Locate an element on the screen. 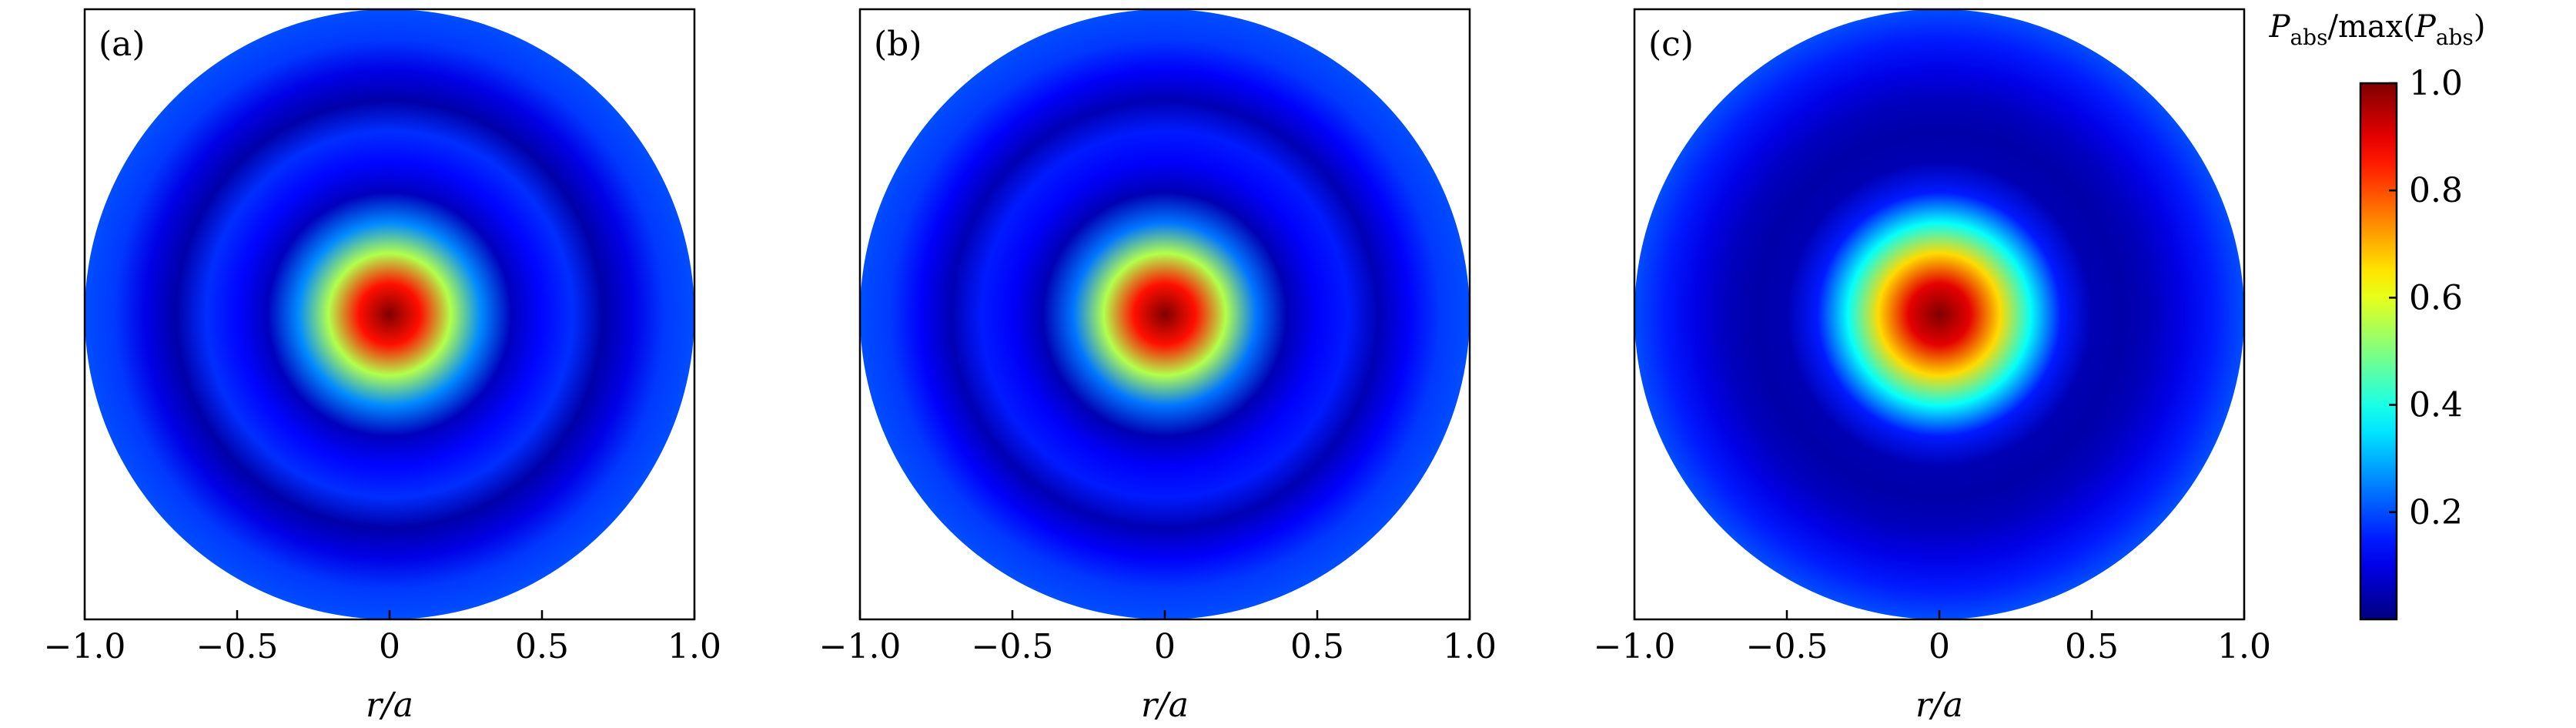 Image resolution: width=2576 pixels, height=728 pixels. colorbar-title-p2: P is located at coordinates (2425, 27).